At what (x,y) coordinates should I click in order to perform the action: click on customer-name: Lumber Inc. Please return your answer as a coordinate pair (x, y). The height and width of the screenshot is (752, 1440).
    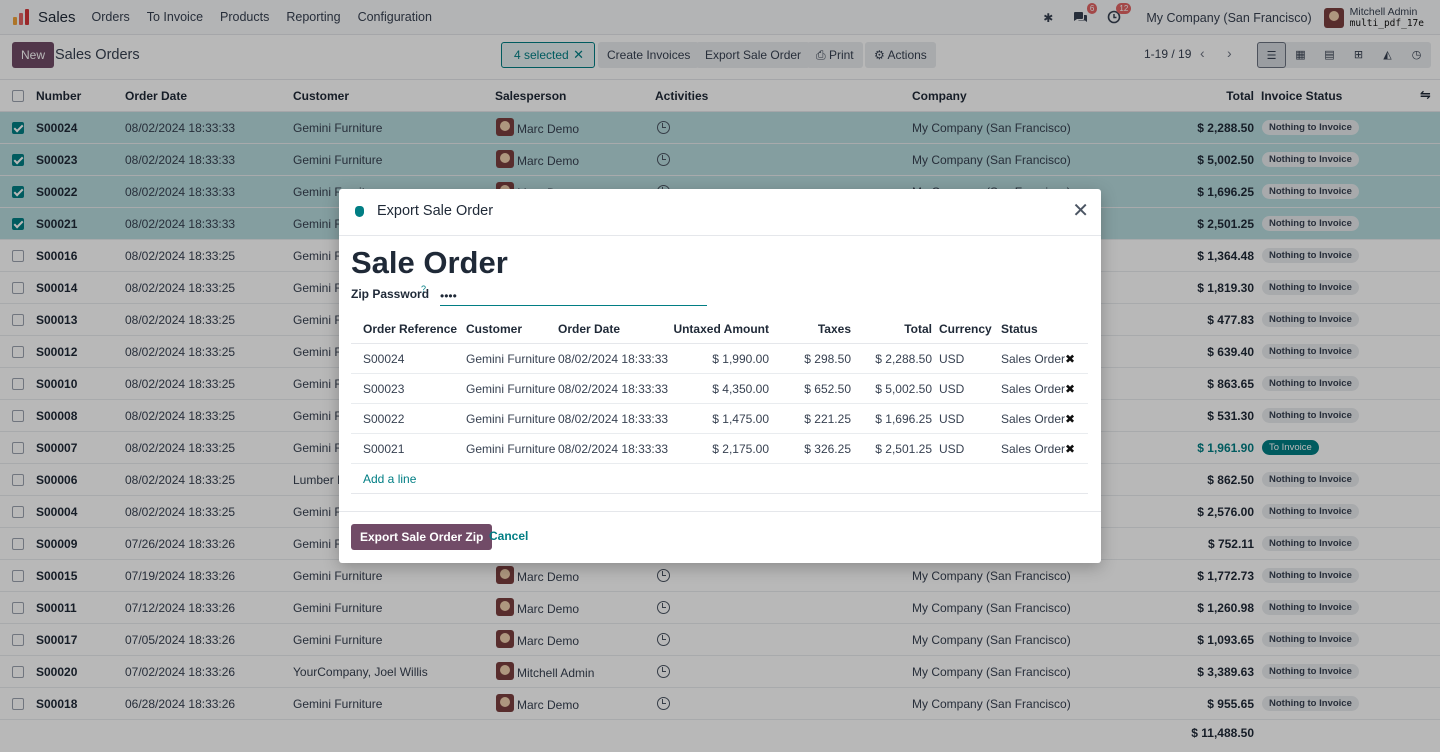
    Looking at the image, I should click on (323, 480).